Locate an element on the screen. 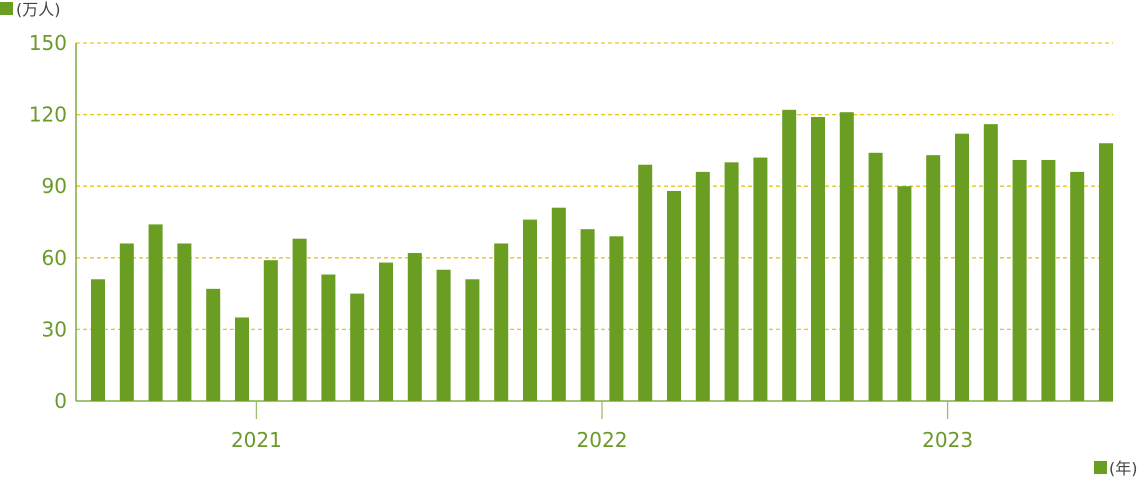  y-tick-label: 60 is located at coordinates (54, 258).